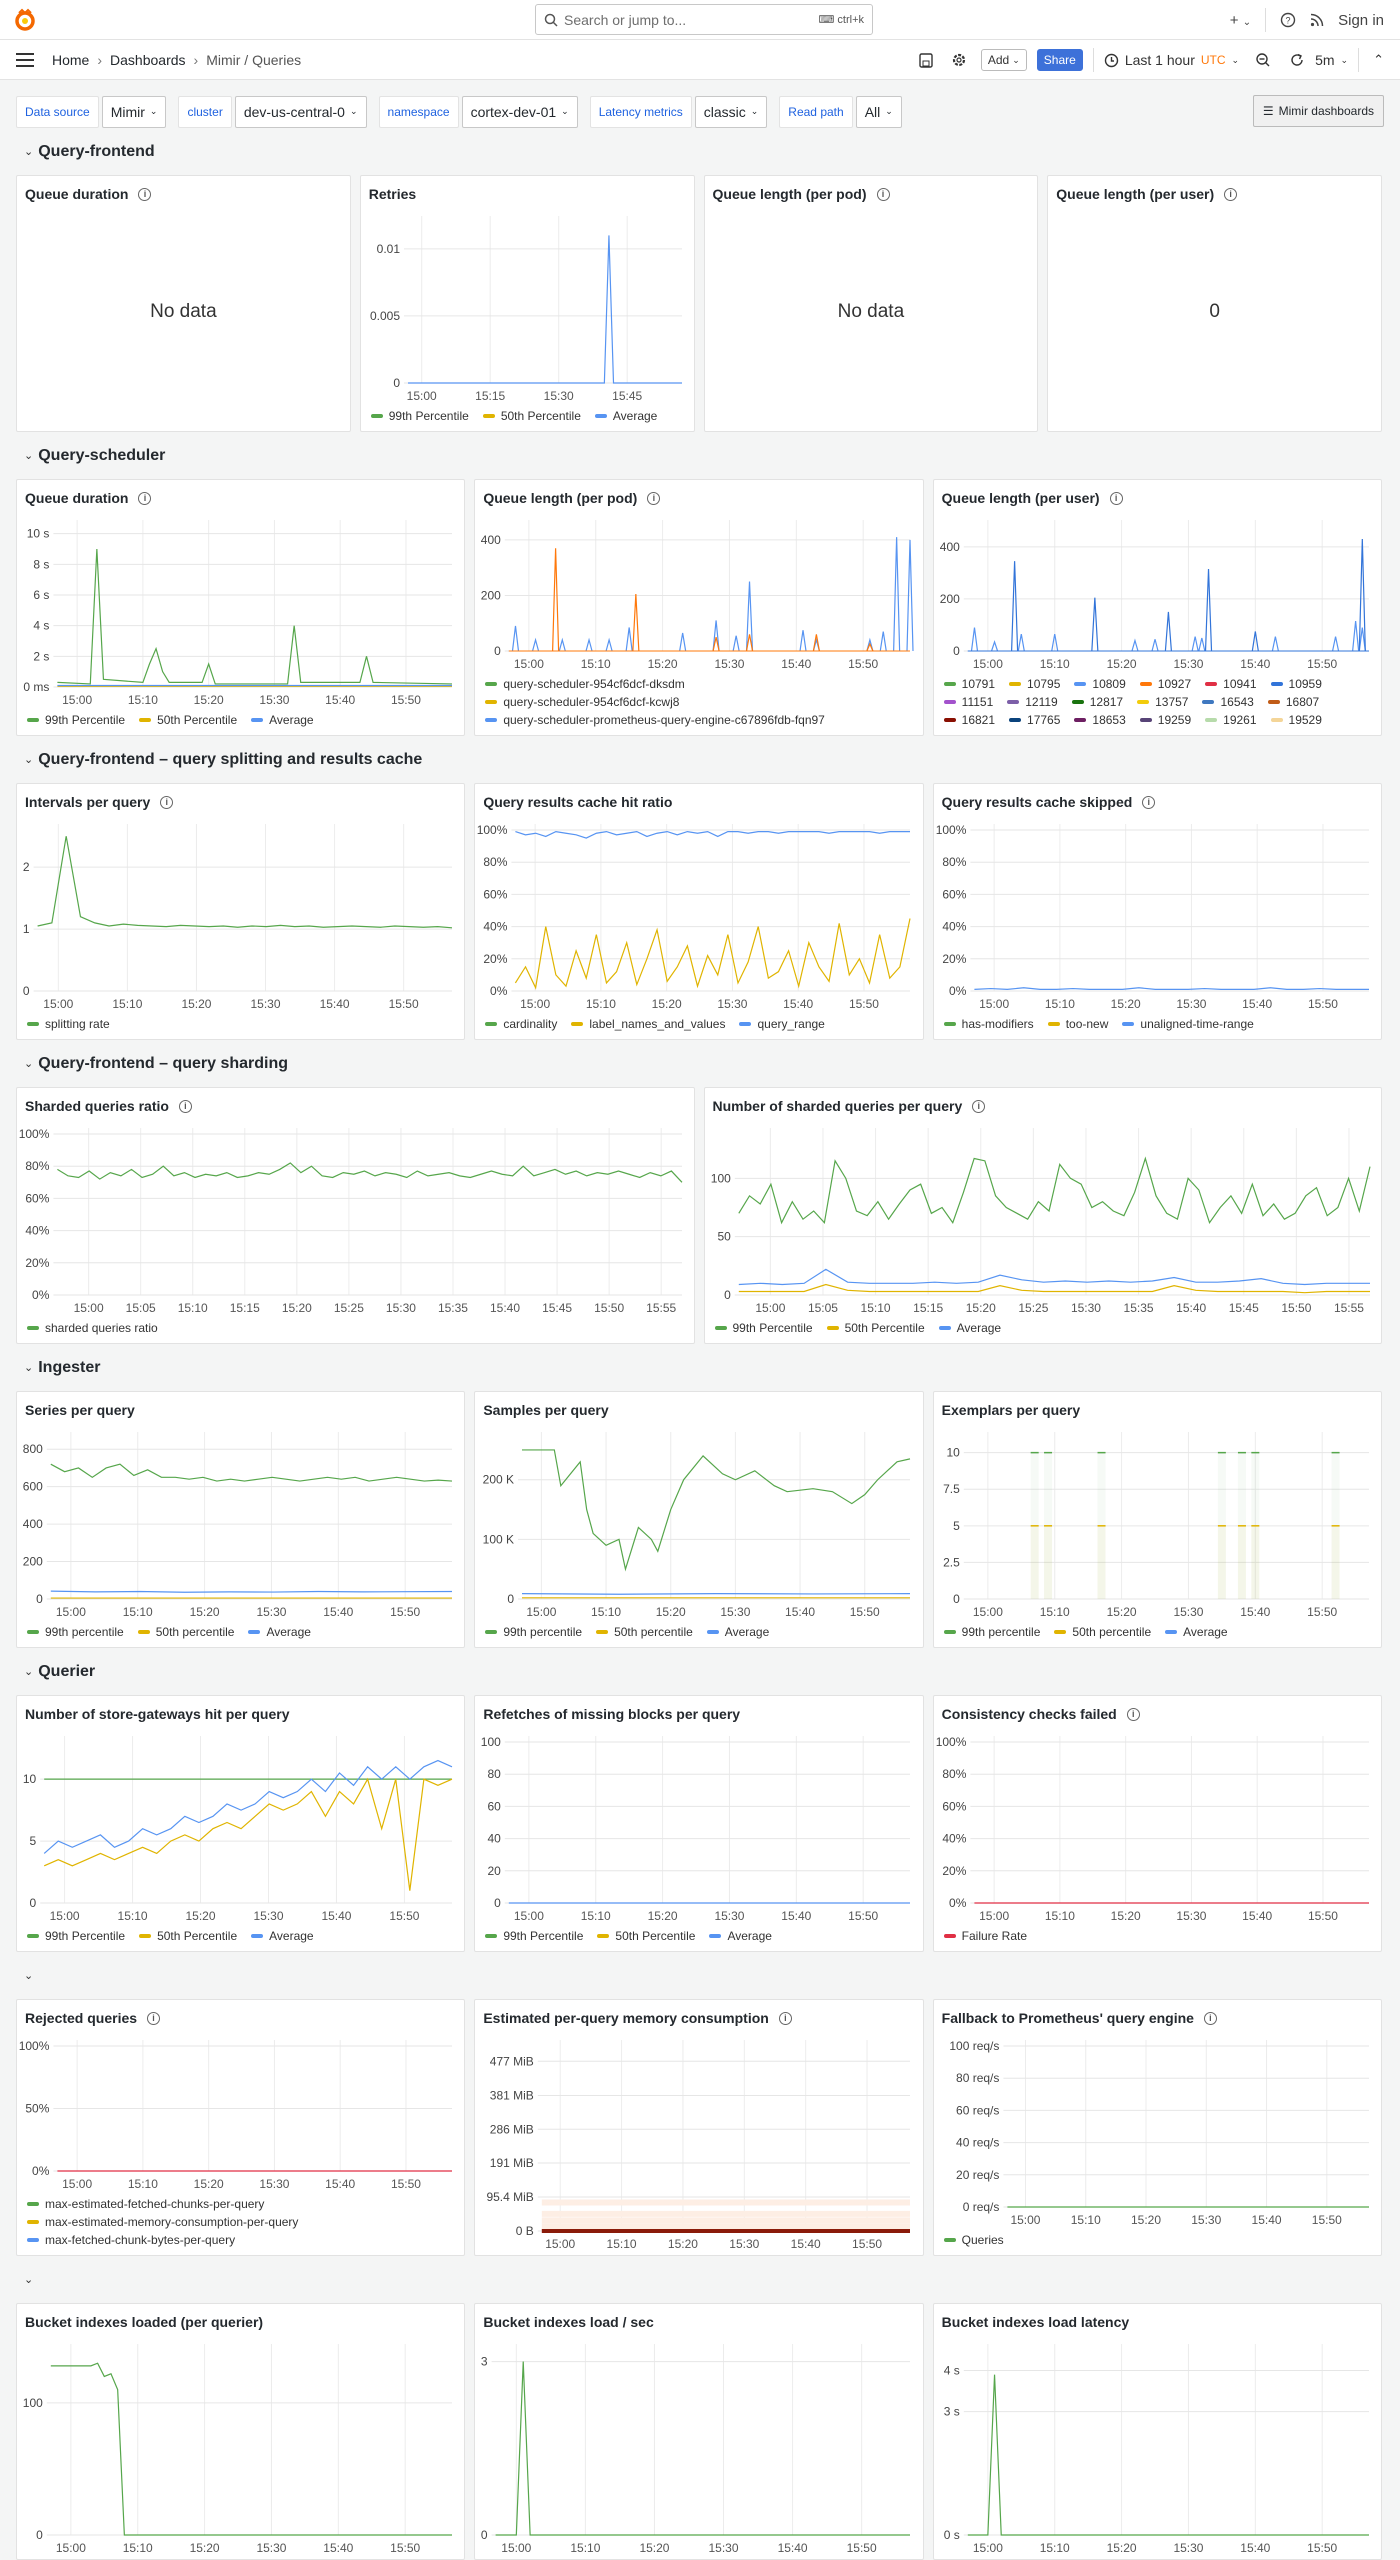  What do you see at coordinates (240, 2240) in the screenshot?
I see `legend-item: max-fetched-chunk-bytes-per-query` at bounding box center [240, 2240].